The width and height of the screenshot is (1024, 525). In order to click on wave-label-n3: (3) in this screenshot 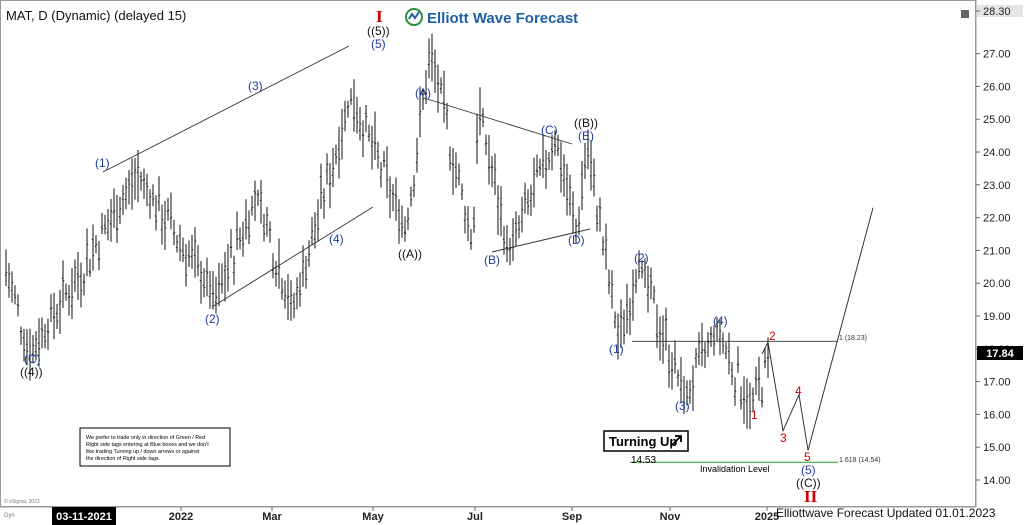, I will do `click(682, 406)`.